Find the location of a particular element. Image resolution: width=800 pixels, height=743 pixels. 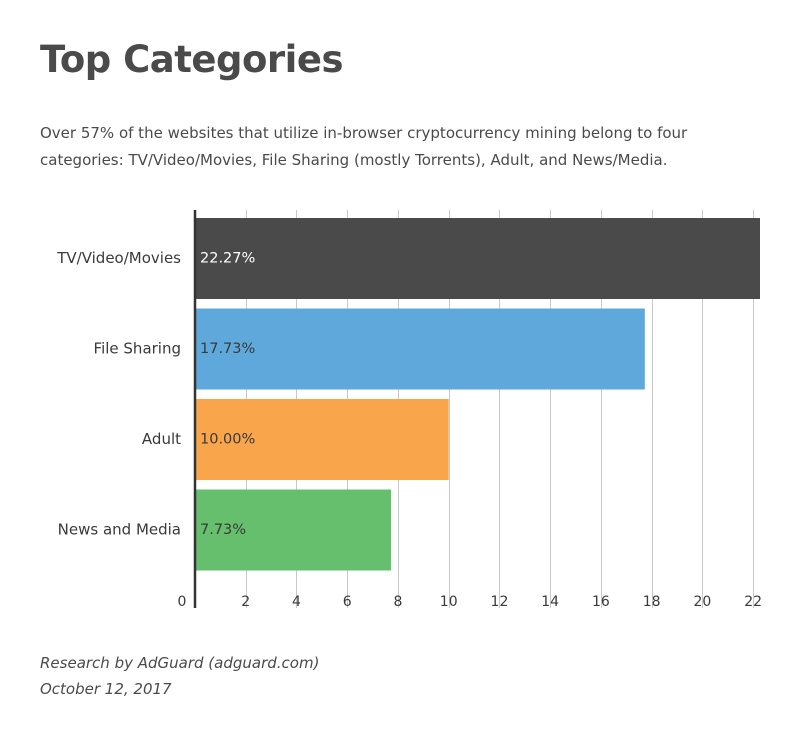

chart-title: Top Categories is located at coordinates (191, 59).